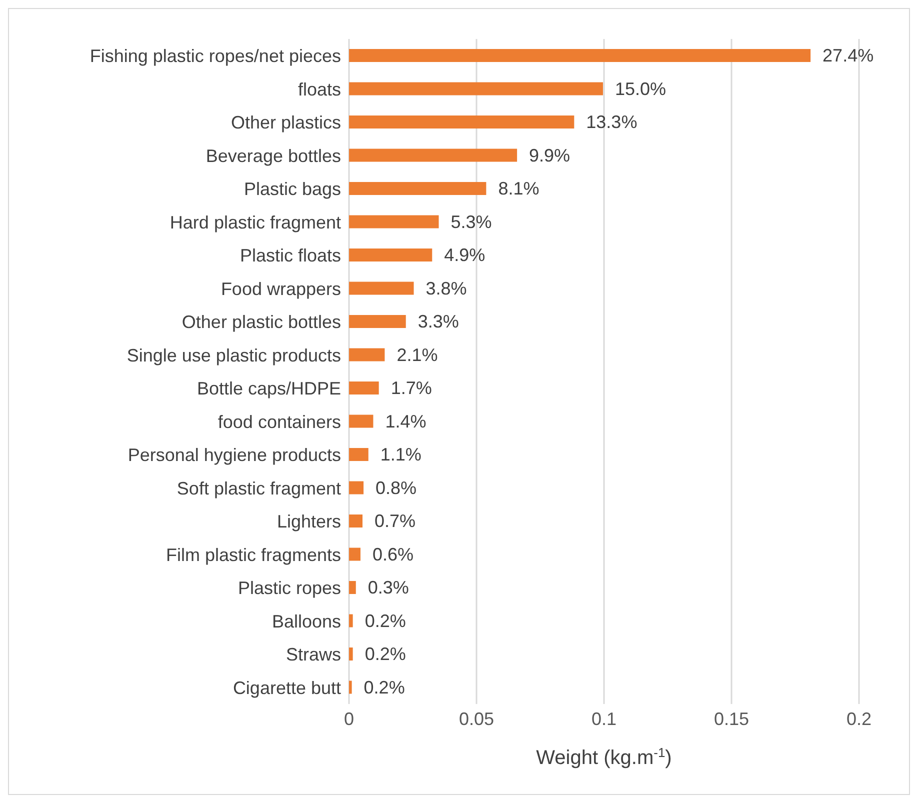 The width and height of the screenshot is (916, 804). What do you see at coordinates (388, 588) in the screenshot?
I see `annotation: 0.3%` at bounding box center [388, 588].